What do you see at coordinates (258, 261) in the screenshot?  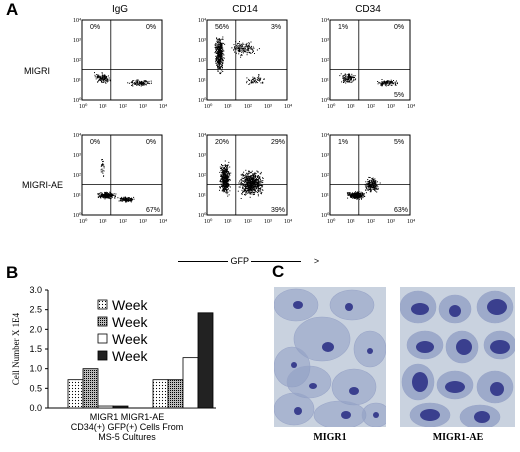 I see `gfp-axis-label: GFP >` at bounding box center [258, 261].